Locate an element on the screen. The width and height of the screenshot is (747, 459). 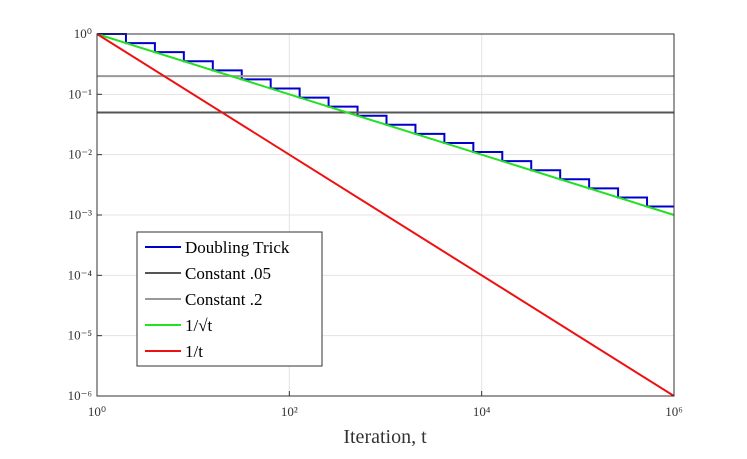
x-tick-label: 10⁰ is located at coordinates (97, 411).